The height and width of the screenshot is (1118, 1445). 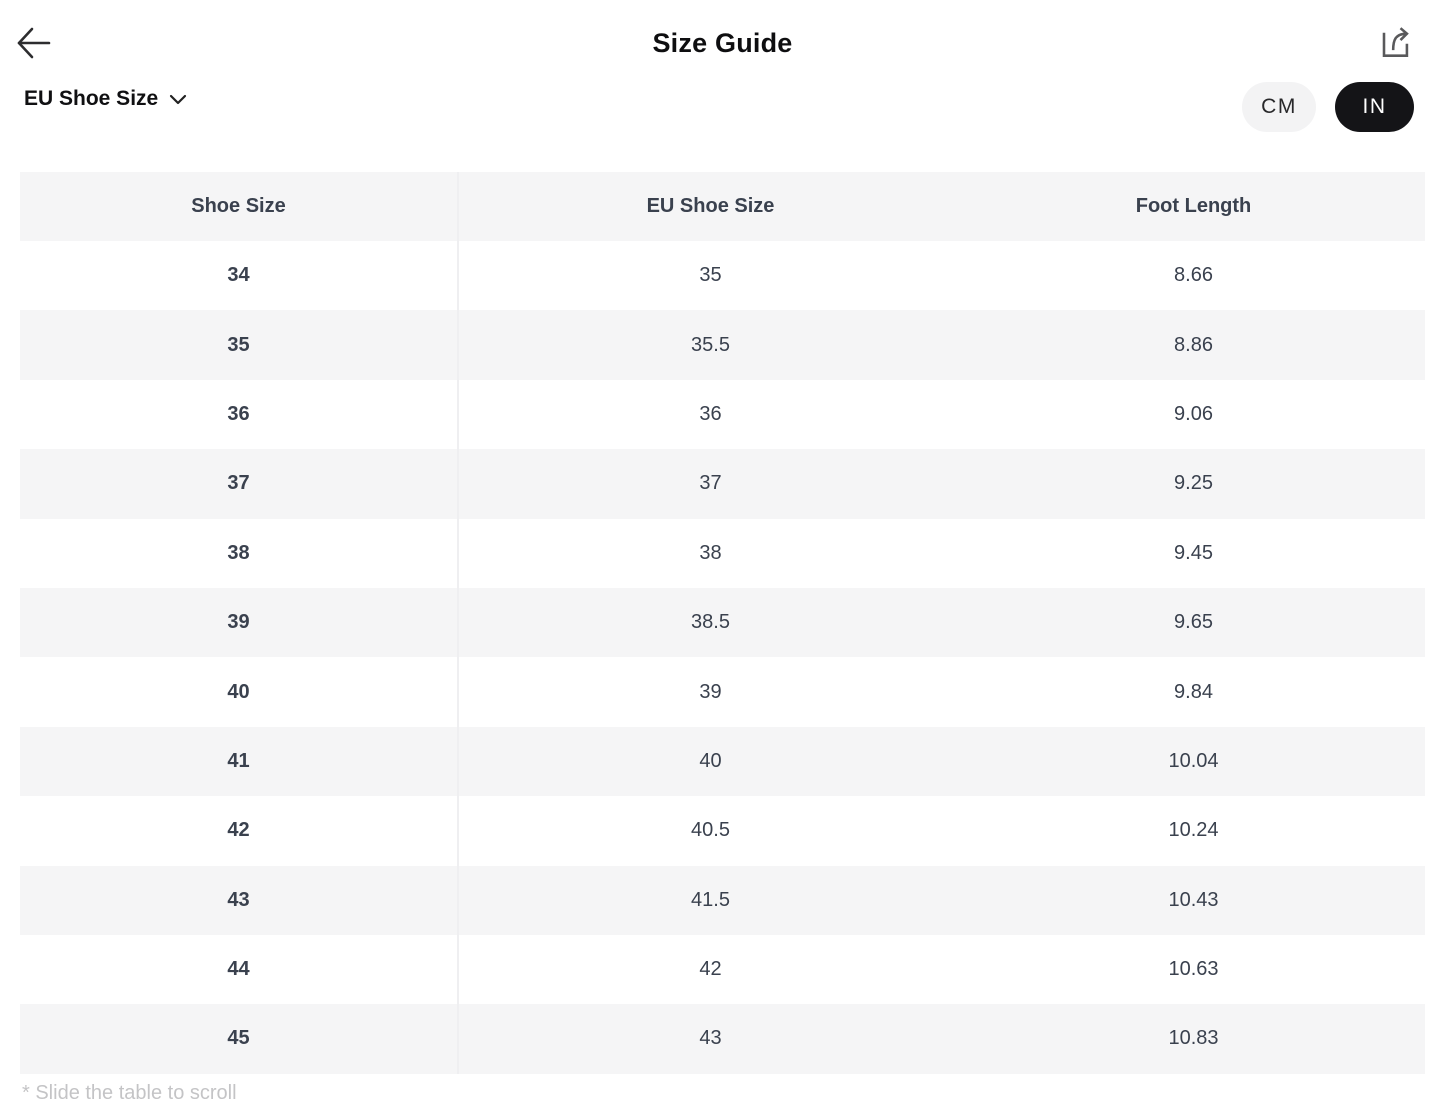 I want to click on table-row: 34 35 8.66, so click(x=722, y=276).